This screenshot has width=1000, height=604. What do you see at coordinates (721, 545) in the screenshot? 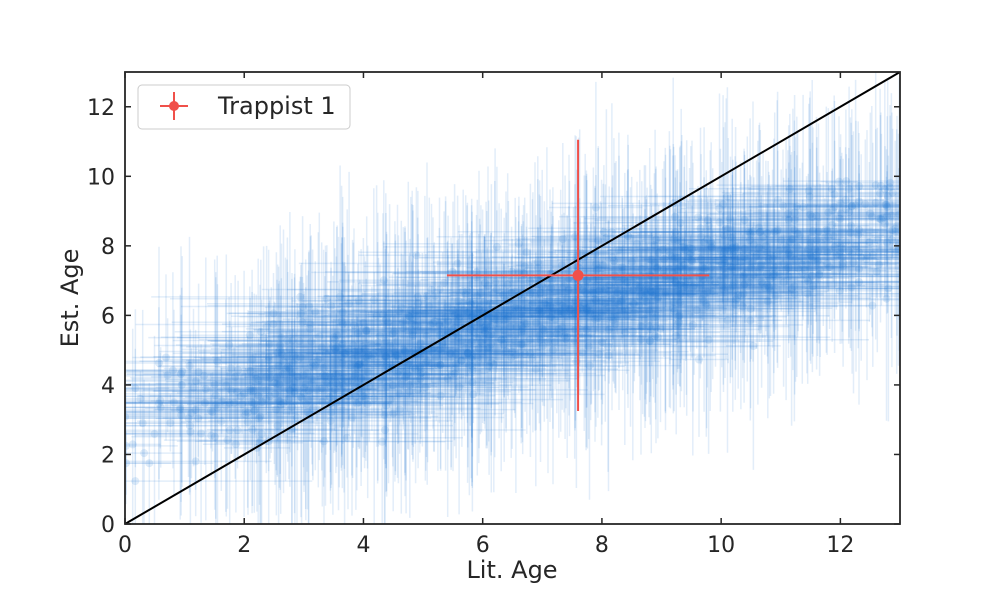
I see `x-tick-label: 10` at bounding box center [721, 545].